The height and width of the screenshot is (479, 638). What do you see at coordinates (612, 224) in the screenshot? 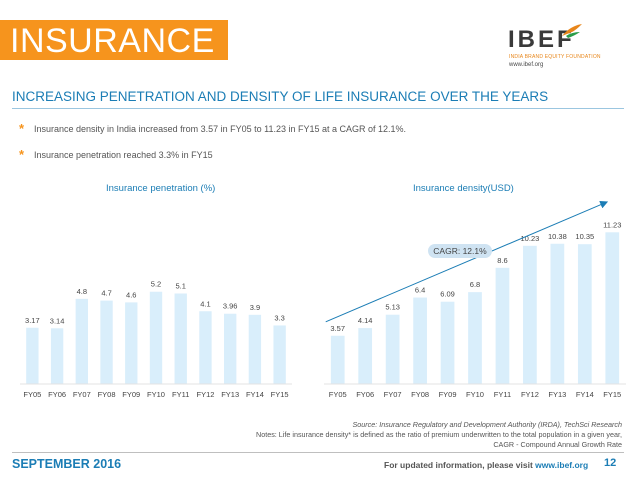
I see `data-label: 11.23` at bounding box center [612, 224].